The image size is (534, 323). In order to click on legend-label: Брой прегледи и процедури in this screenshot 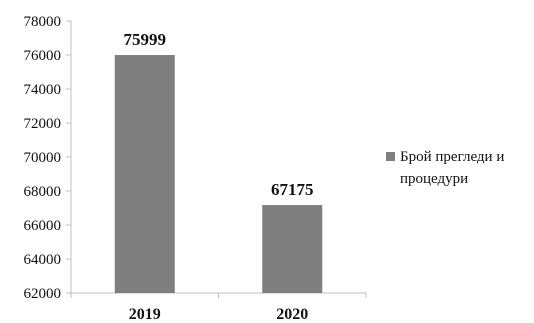, I will do `click(452, 168)`.